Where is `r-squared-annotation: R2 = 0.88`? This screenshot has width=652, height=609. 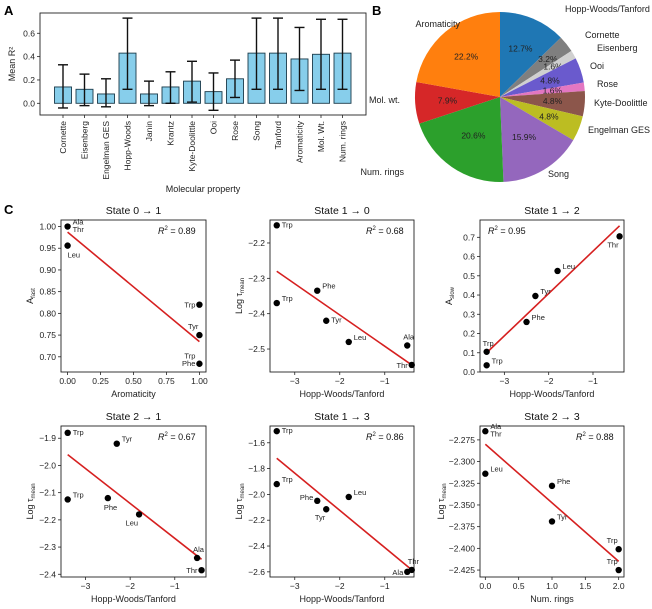 r-squared-annotation: R2 = 0.88 is located at coordinates (595, 437).